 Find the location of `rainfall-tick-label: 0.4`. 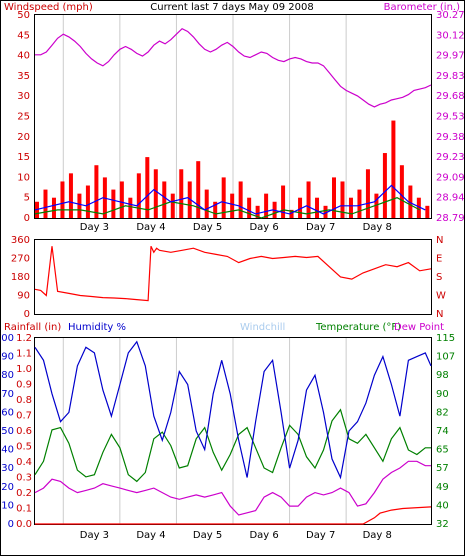

rainfall-tick-label: 0.4 is located at coordinates (24, 462).